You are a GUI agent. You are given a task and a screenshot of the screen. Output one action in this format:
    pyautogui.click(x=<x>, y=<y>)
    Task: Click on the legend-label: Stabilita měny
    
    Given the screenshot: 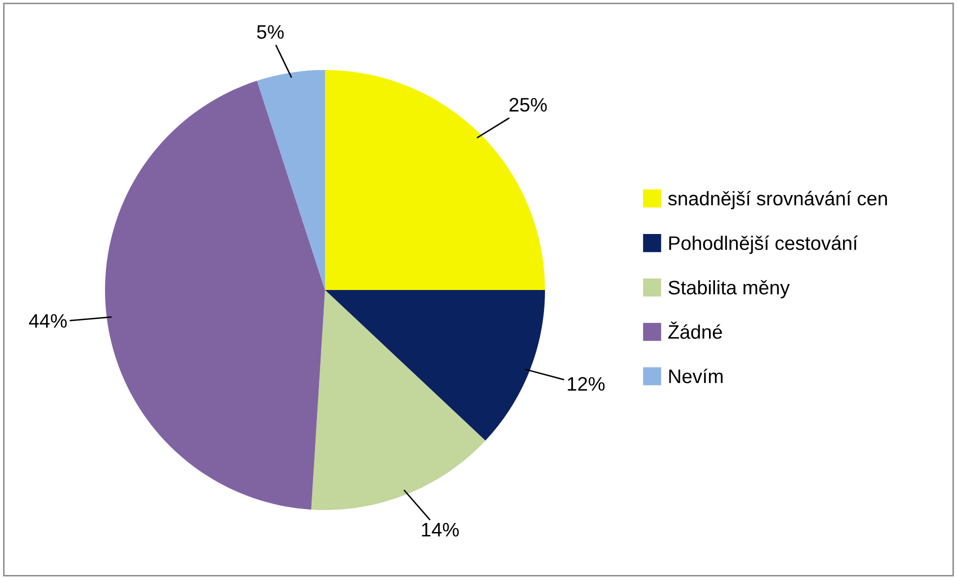 What is the action you would take?
    pyautogui.click(x=729, y=289)
    